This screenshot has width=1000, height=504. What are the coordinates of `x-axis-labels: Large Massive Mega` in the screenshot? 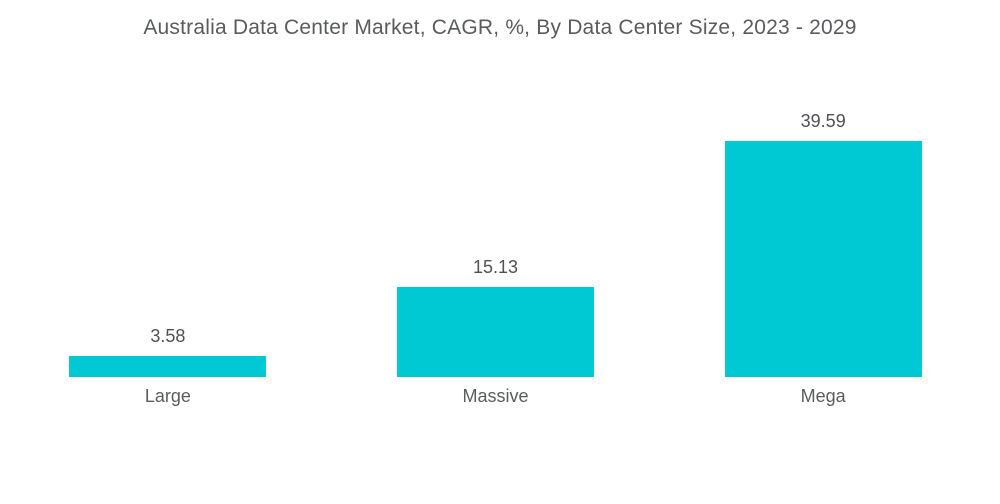 It's located at (495, 396).